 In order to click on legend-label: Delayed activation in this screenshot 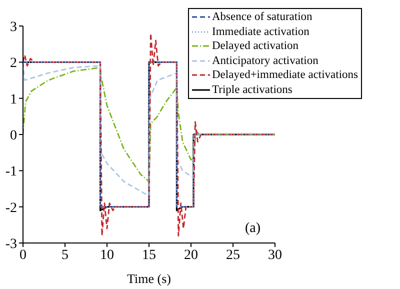, I will do `click(255, 46)`.